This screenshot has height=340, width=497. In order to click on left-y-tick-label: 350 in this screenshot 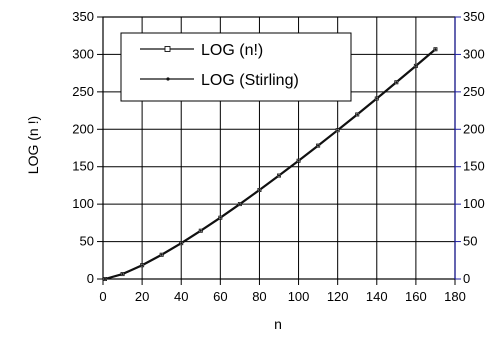, I will do `click(83, 16)`.